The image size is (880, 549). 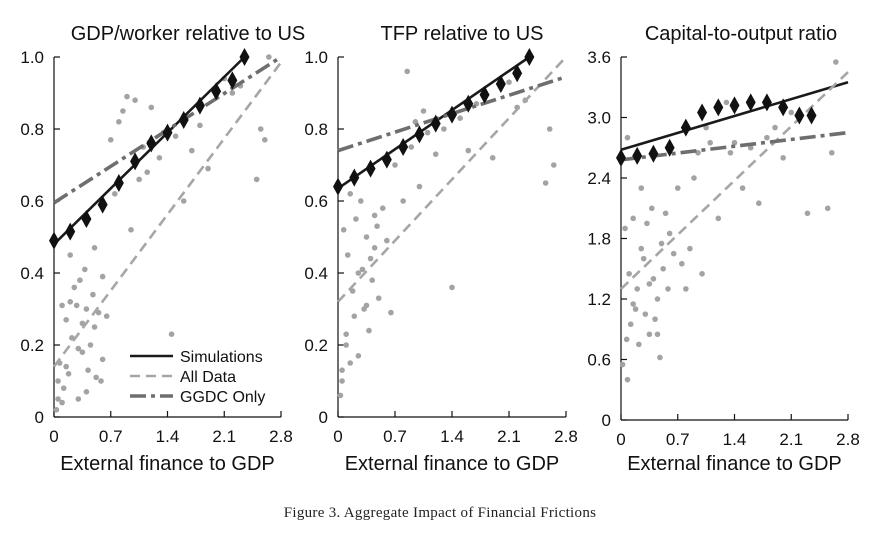 I want to click on legend-label: Simulations, so click(x=221, y=357).